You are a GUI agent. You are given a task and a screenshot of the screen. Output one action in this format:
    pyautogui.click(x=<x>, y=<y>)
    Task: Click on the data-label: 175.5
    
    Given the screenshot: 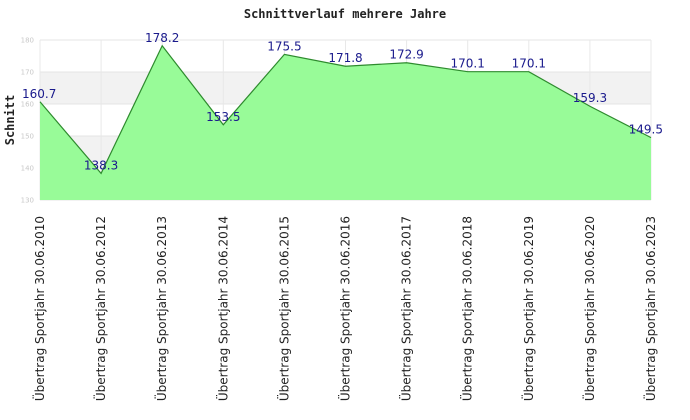 What is the action you would take?
    pyautogui.click(x=284, y=46)
    